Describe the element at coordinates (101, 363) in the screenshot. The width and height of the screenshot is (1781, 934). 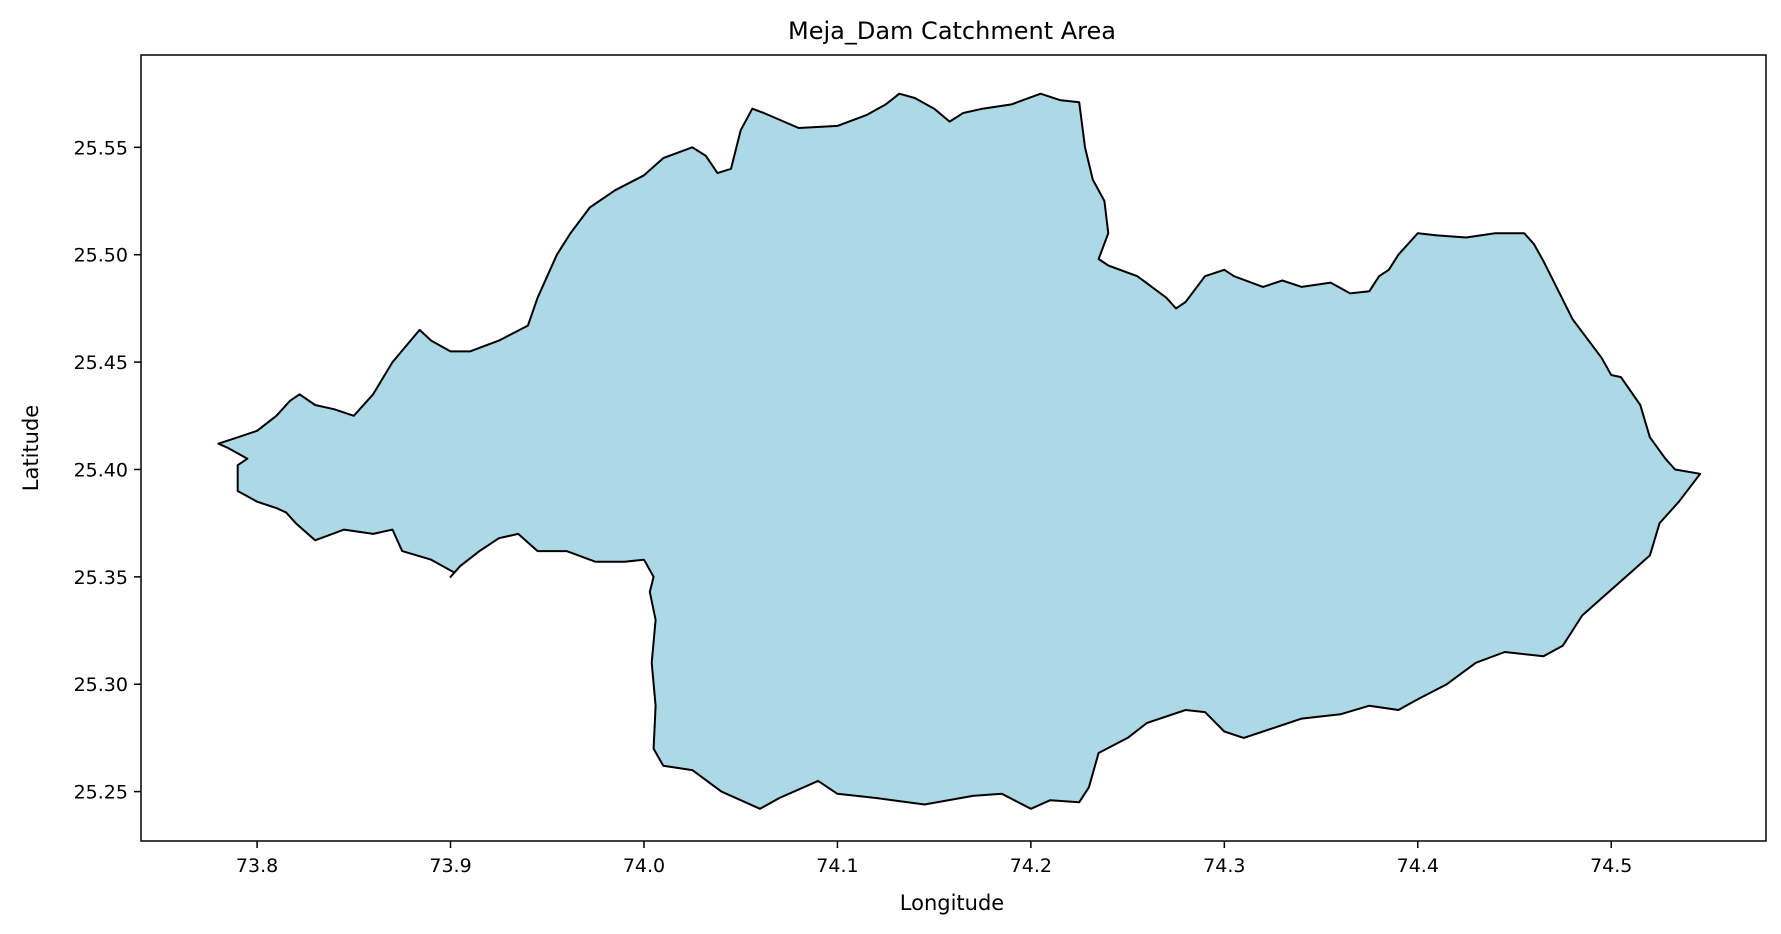
I see `y-tick-label: 25.45` at that location.